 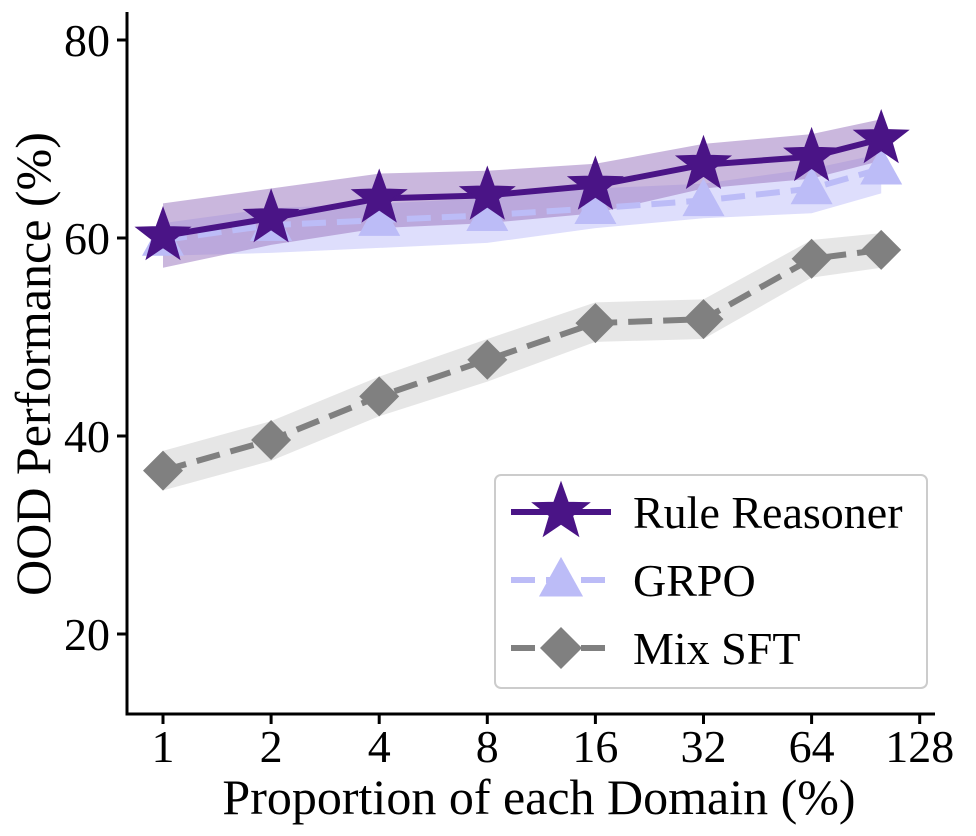 What do you see at coordinates (33, 364) in the screenshot?
I see `y-axis-label: OOD Performance (%)` at bounding box center [33, 364].